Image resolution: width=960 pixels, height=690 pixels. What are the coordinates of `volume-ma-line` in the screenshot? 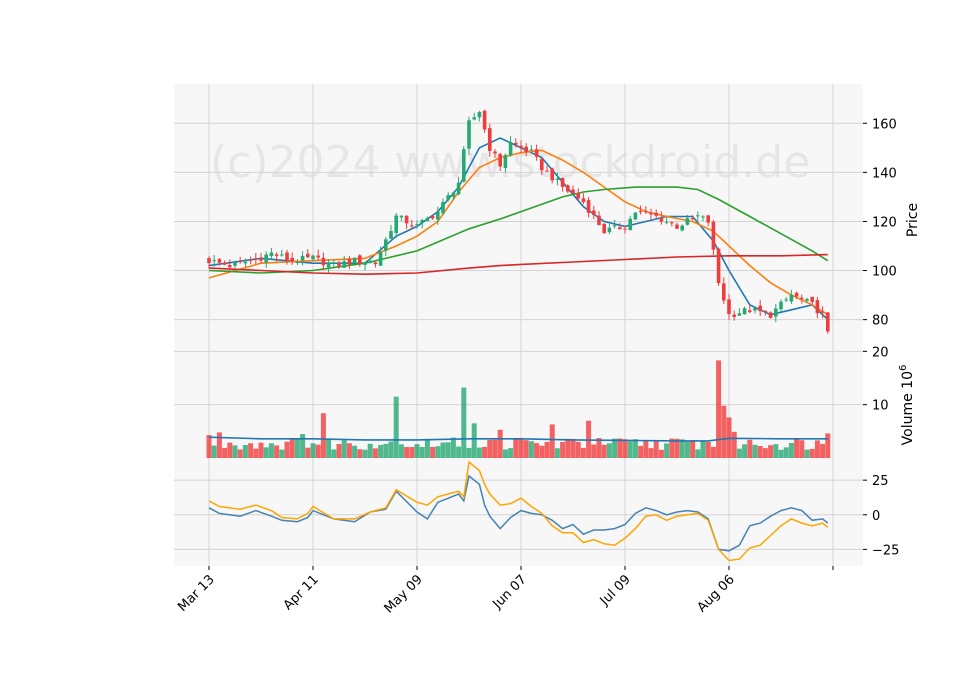 It's located at (518, 439).